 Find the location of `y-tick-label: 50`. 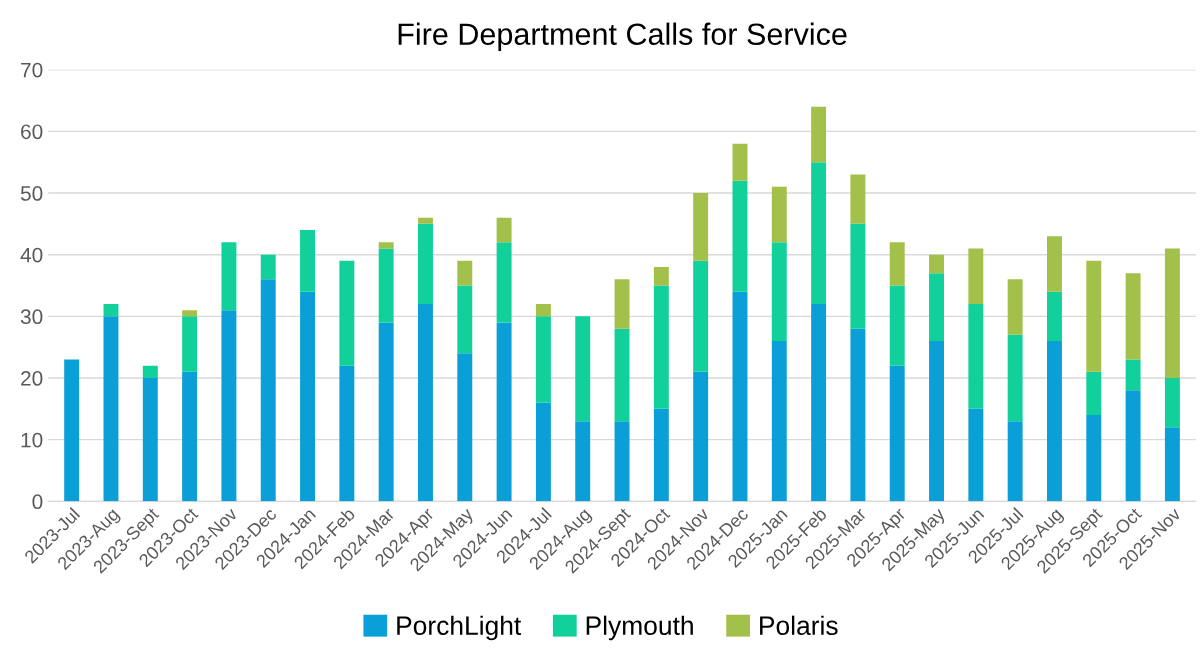

y-tick-label: 50 is located at coordinates (31, 193).